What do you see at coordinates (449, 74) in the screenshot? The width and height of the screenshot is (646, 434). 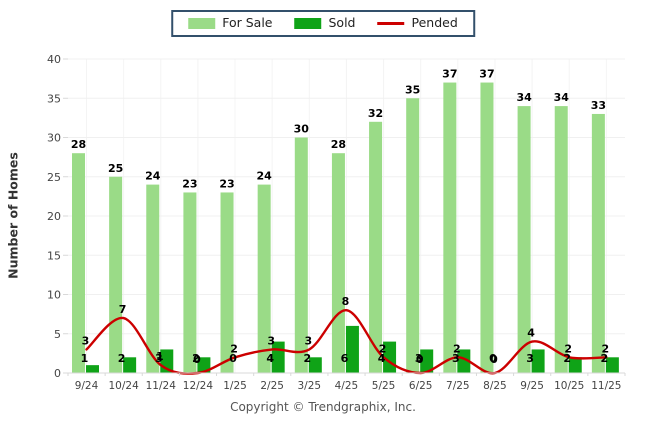 I see `for-sale-value-label: 37` at bounding box center [449, 74].